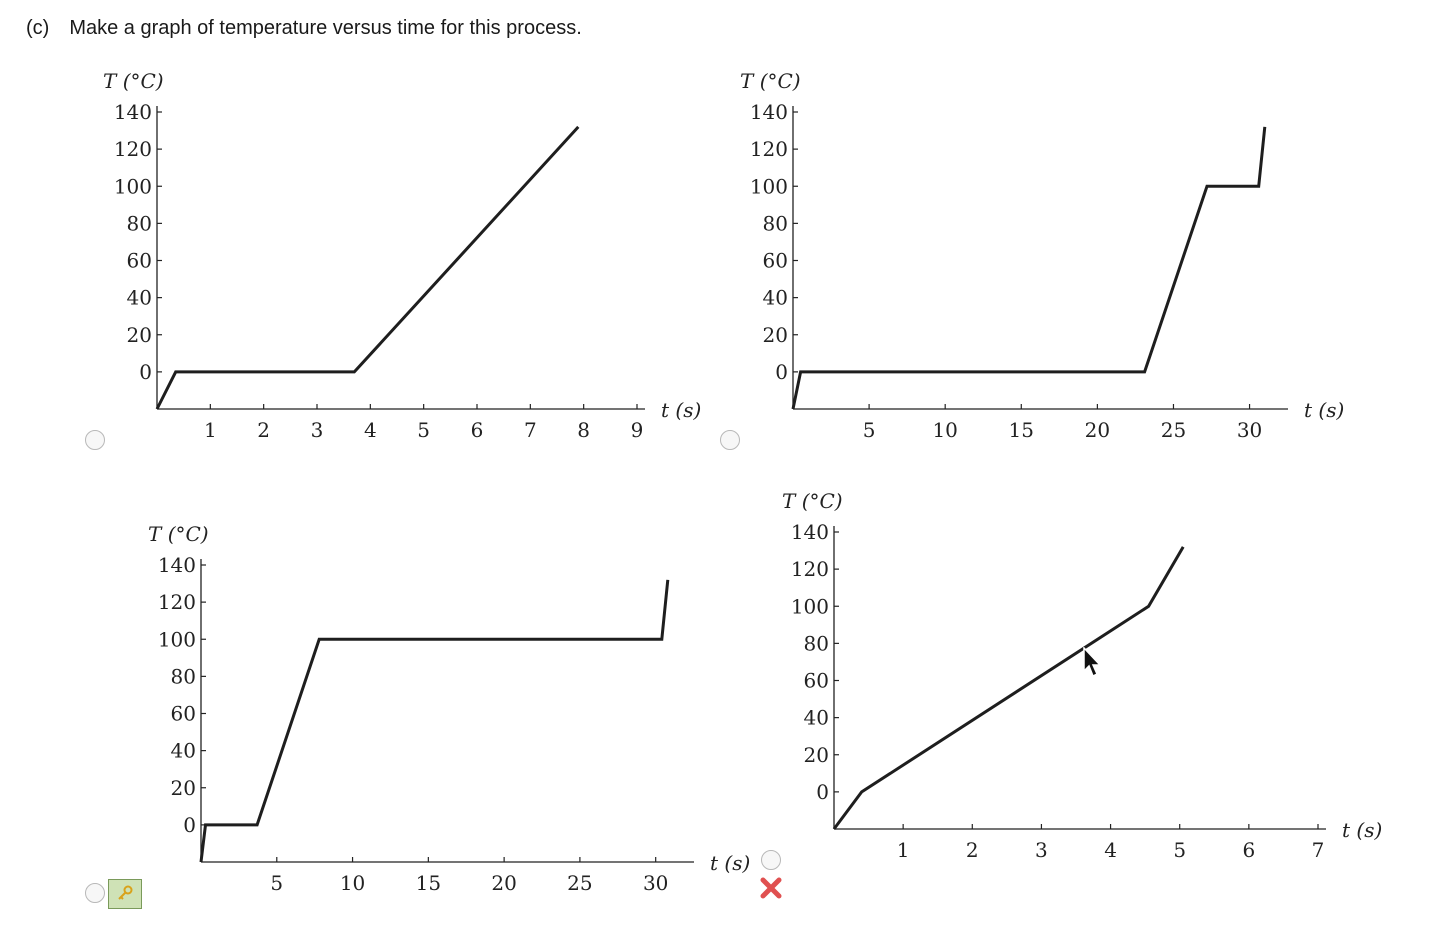  I want to click on x-tick-label: 8, so click(583, 430).